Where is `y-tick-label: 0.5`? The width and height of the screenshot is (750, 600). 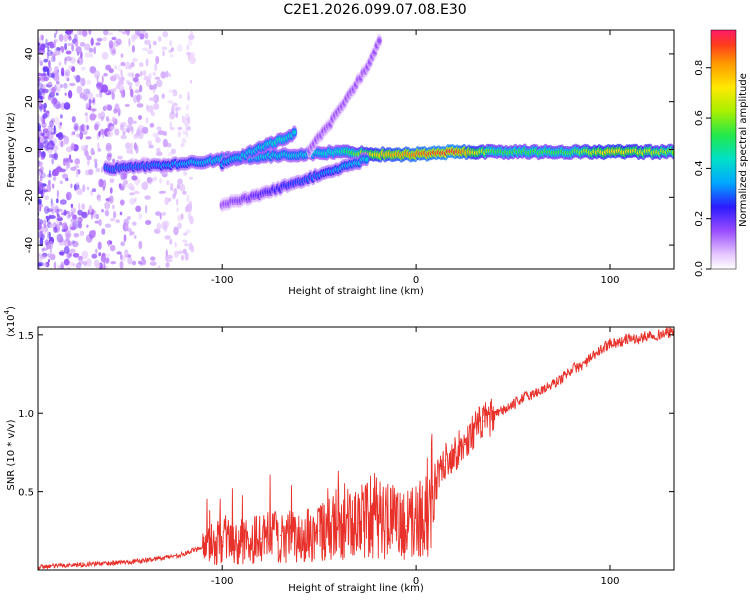 y-tick-label: 0.5 is located at coordinates (26, 493).